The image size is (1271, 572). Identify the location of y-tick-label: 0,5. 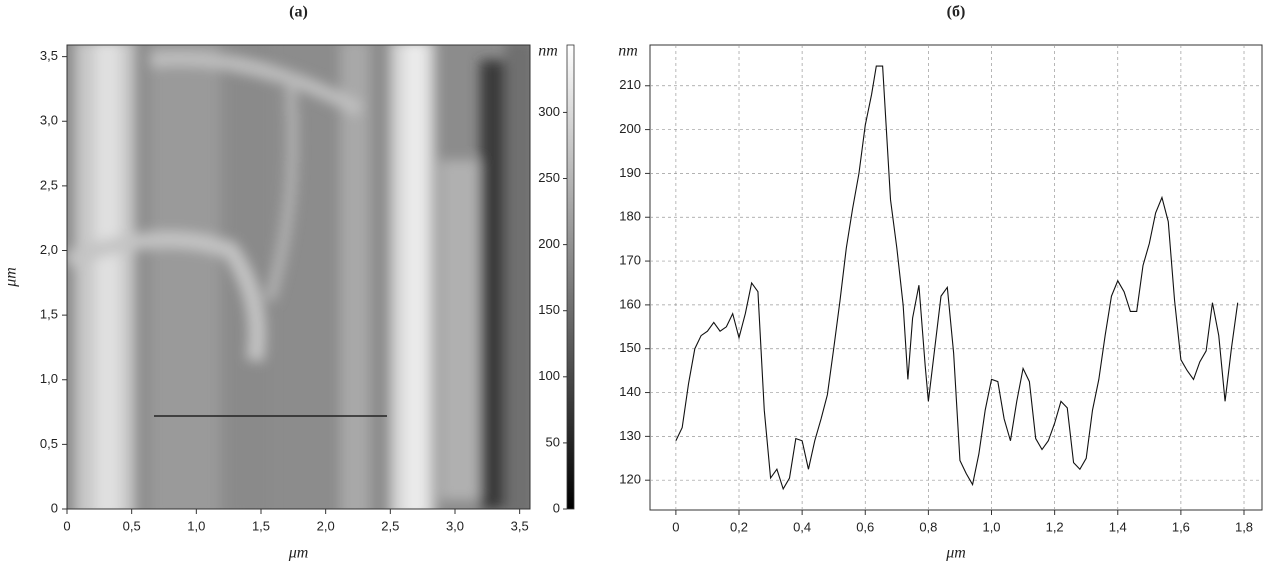
(49, 443).